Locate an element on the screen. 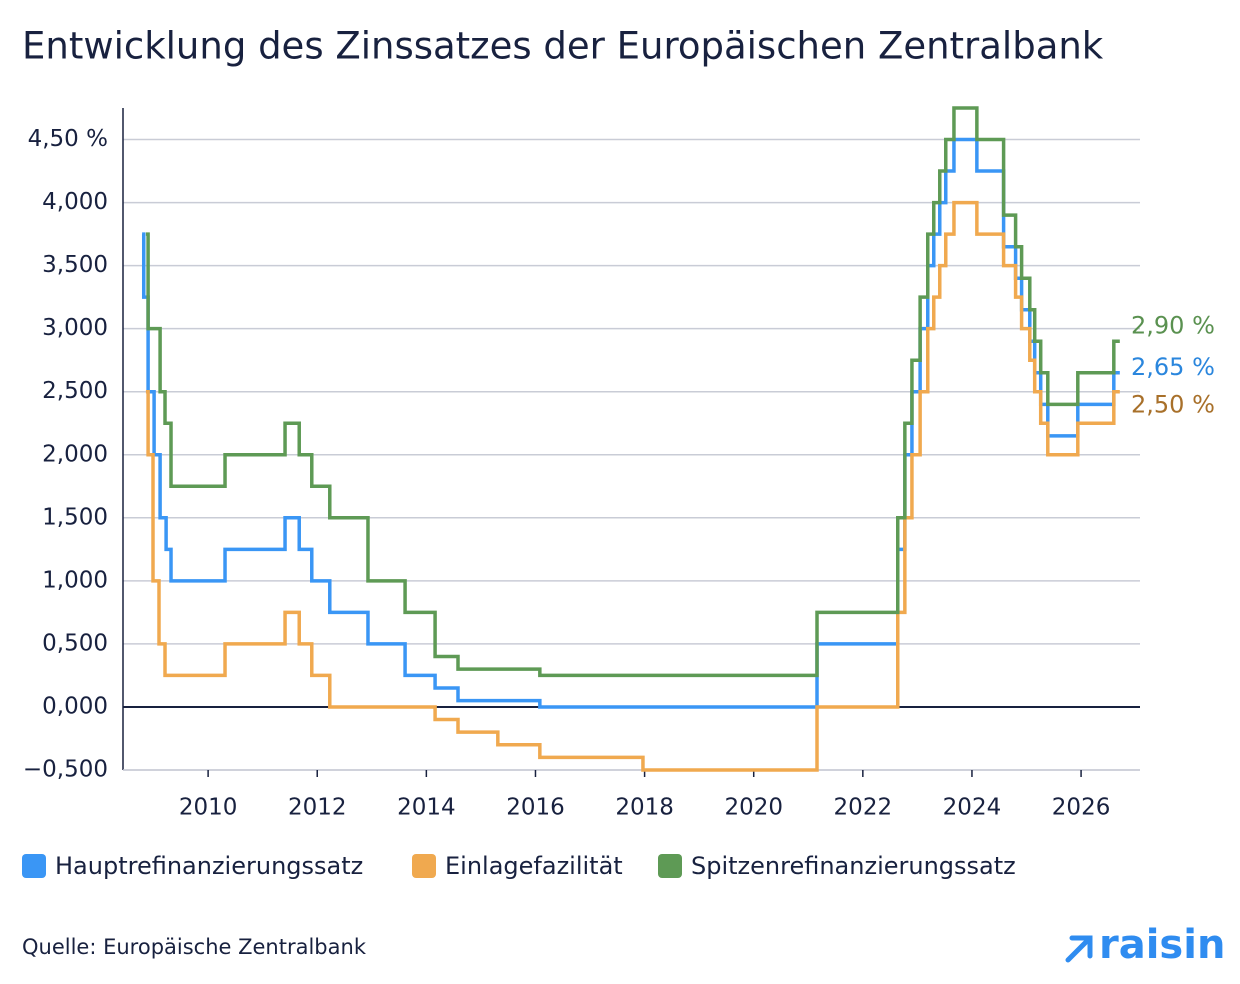  x-tick-label: 2026 is located at coordinates (1081, 808).